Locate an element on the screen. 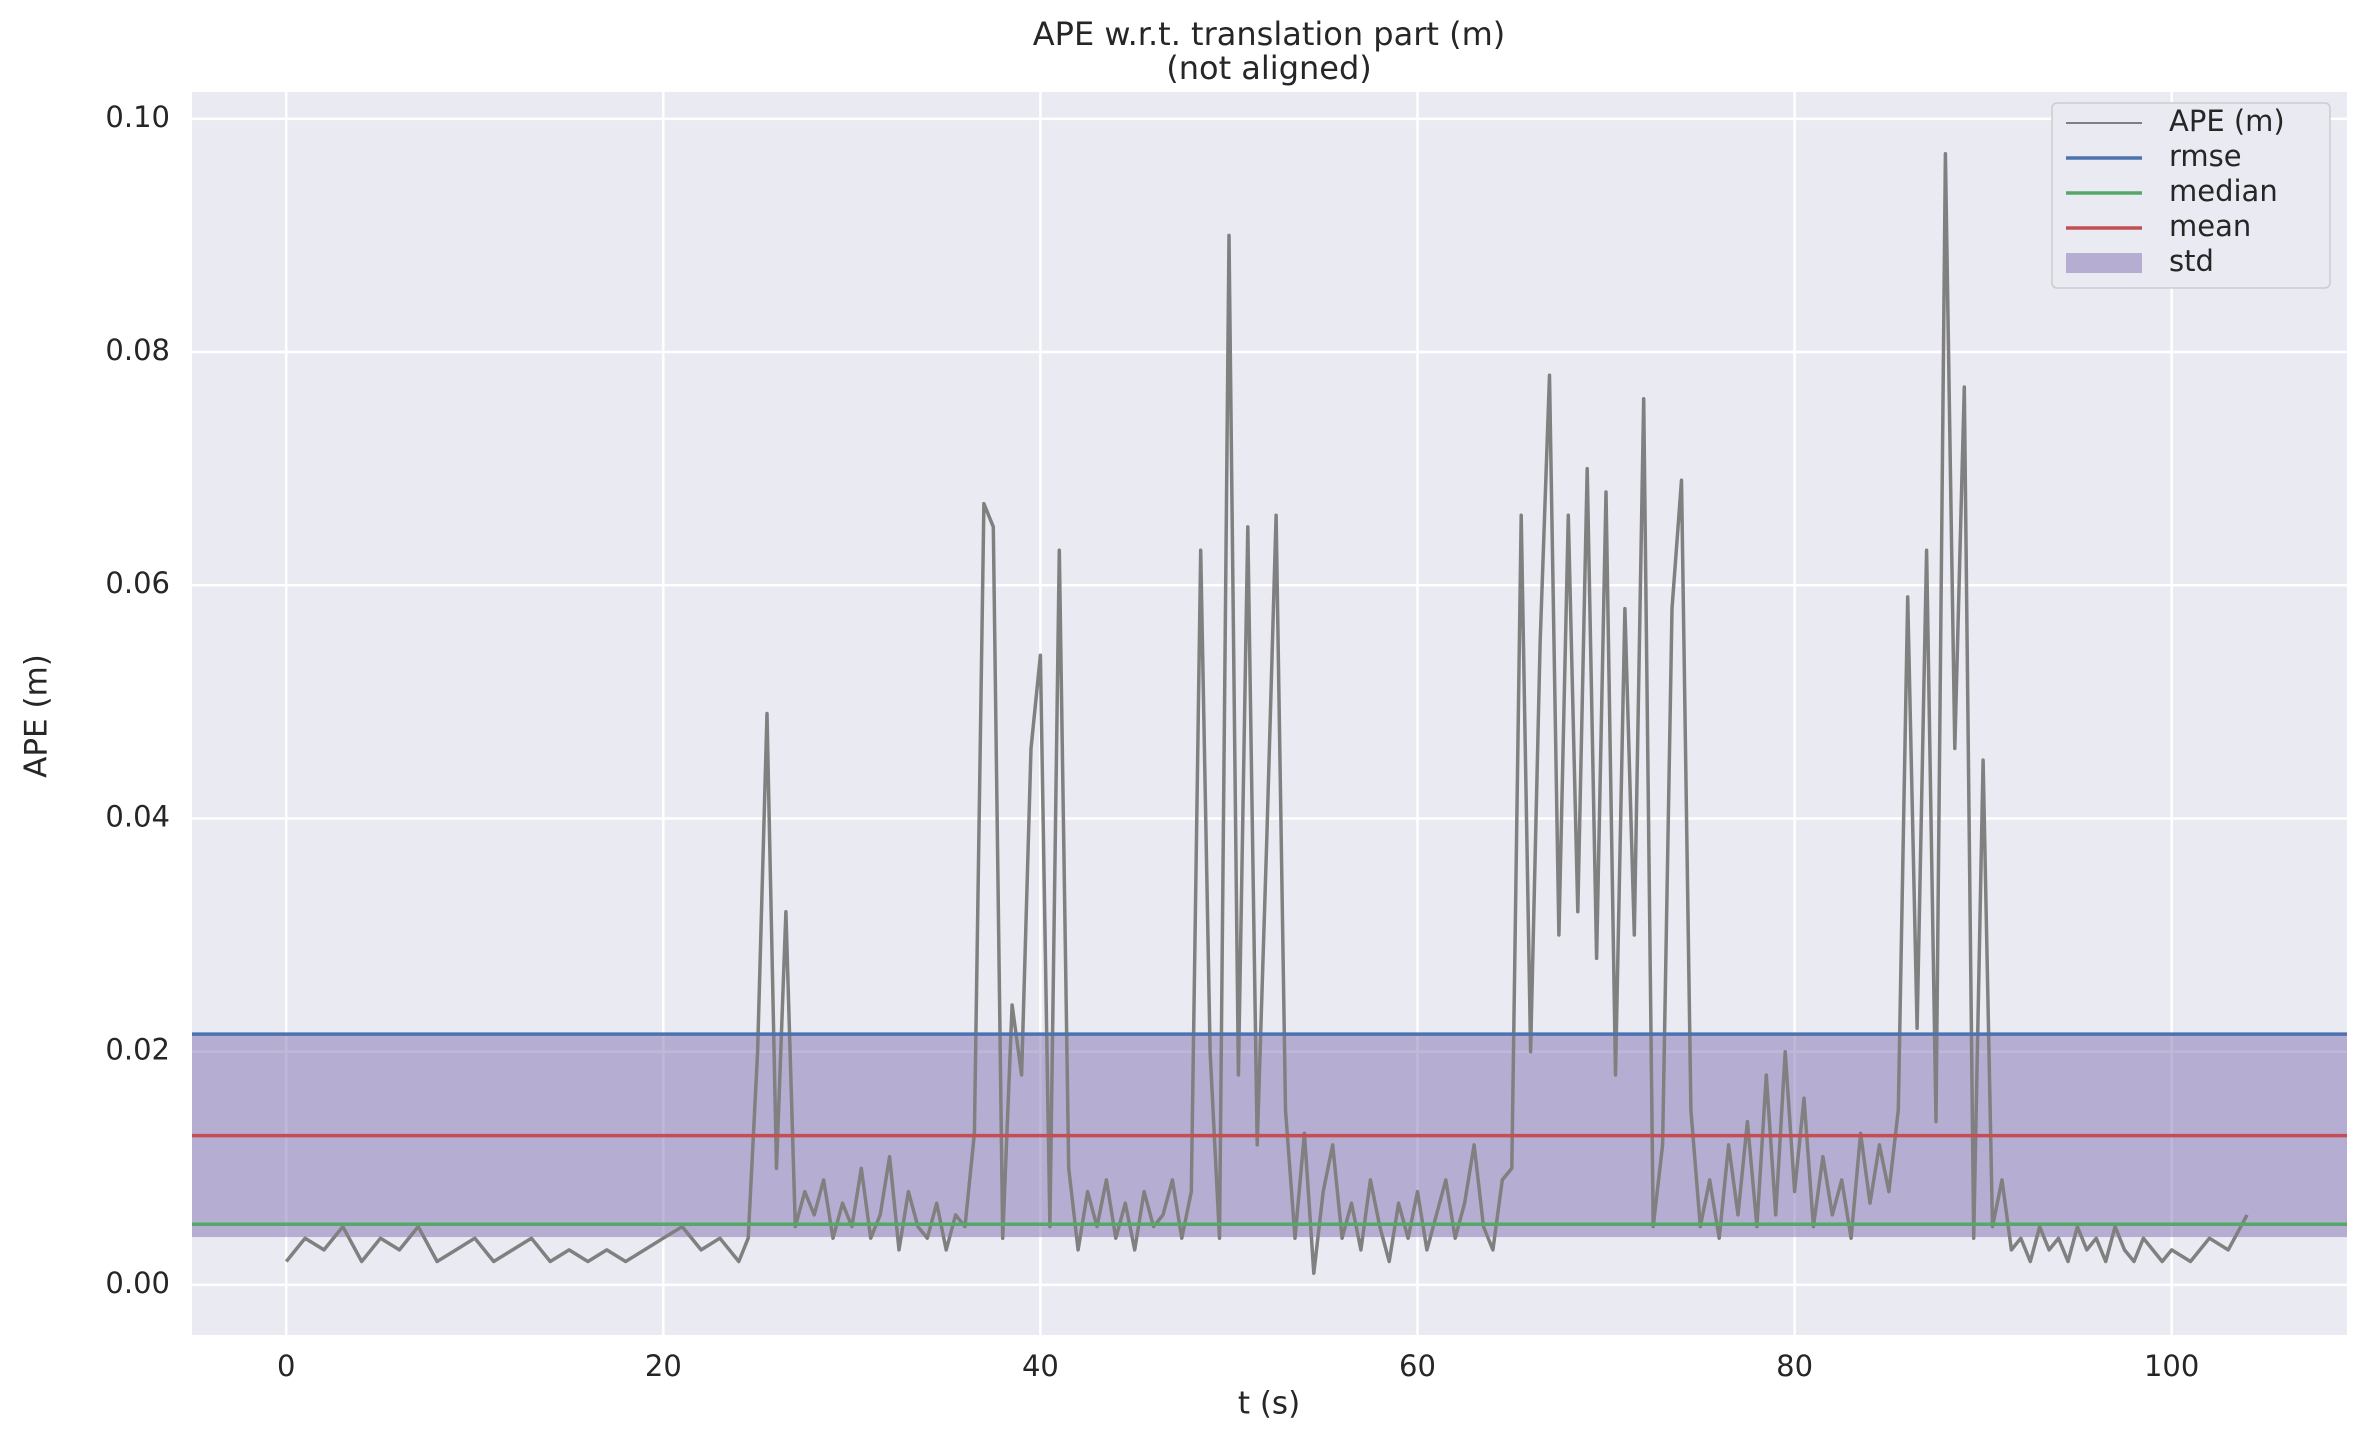 The width and height of the screenshot is (2360, 1437). x-tick-label: 80 is located at coordinates (1794, 1366).